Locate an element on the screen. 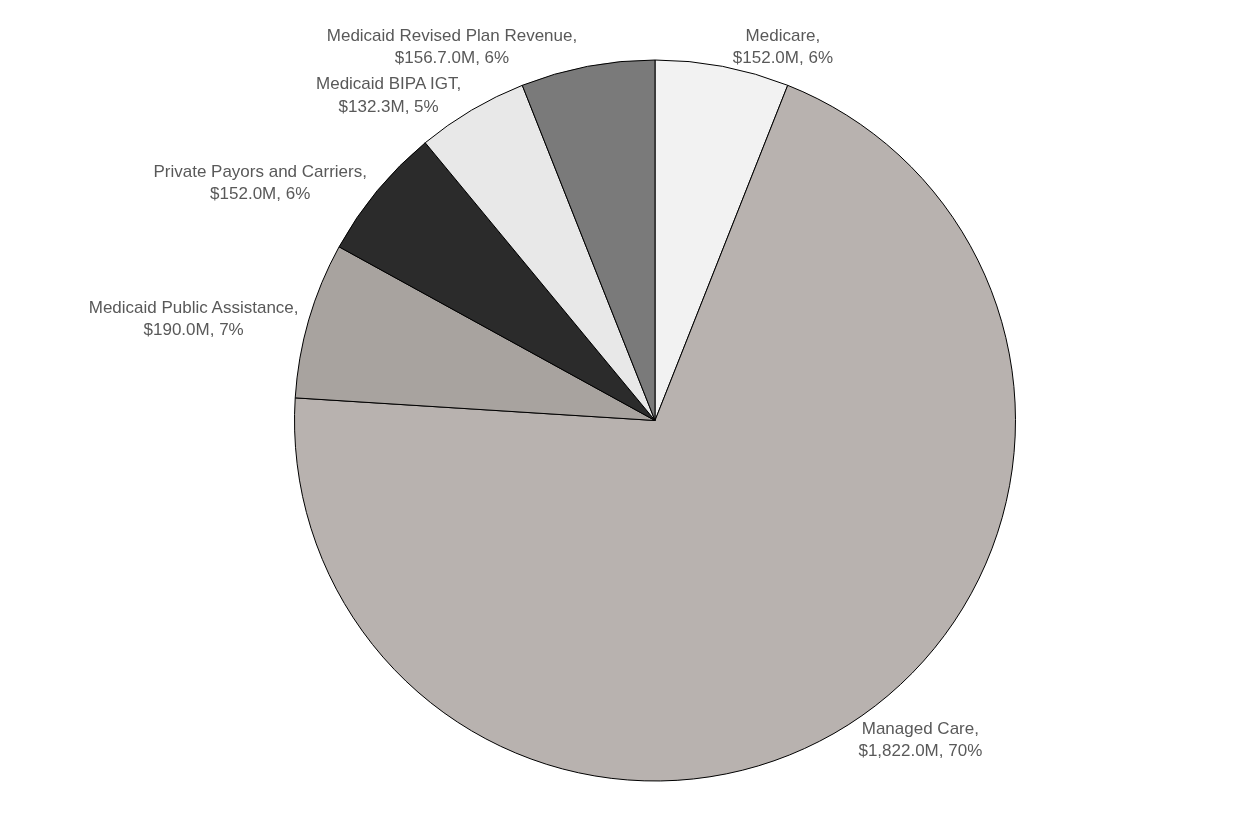 Image resolution: width=1257 pixels, height=821 pixels. slice-label: Private Payors and Carriers, $152.0M, 6% is located at coordinates (260, 182).